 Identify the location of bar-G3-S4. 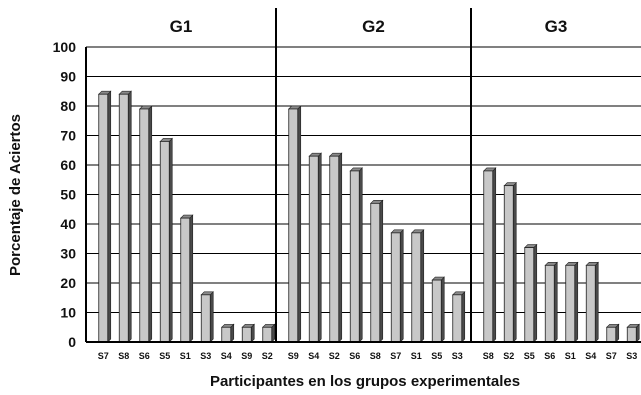
(590, 303).